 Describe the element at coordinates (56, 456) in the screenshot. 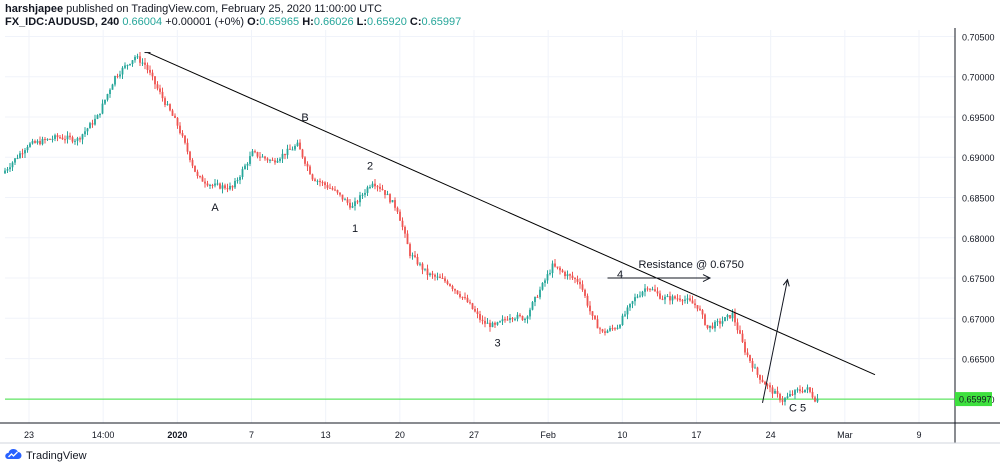

I see `tradingview-label: TradingView` at that location.